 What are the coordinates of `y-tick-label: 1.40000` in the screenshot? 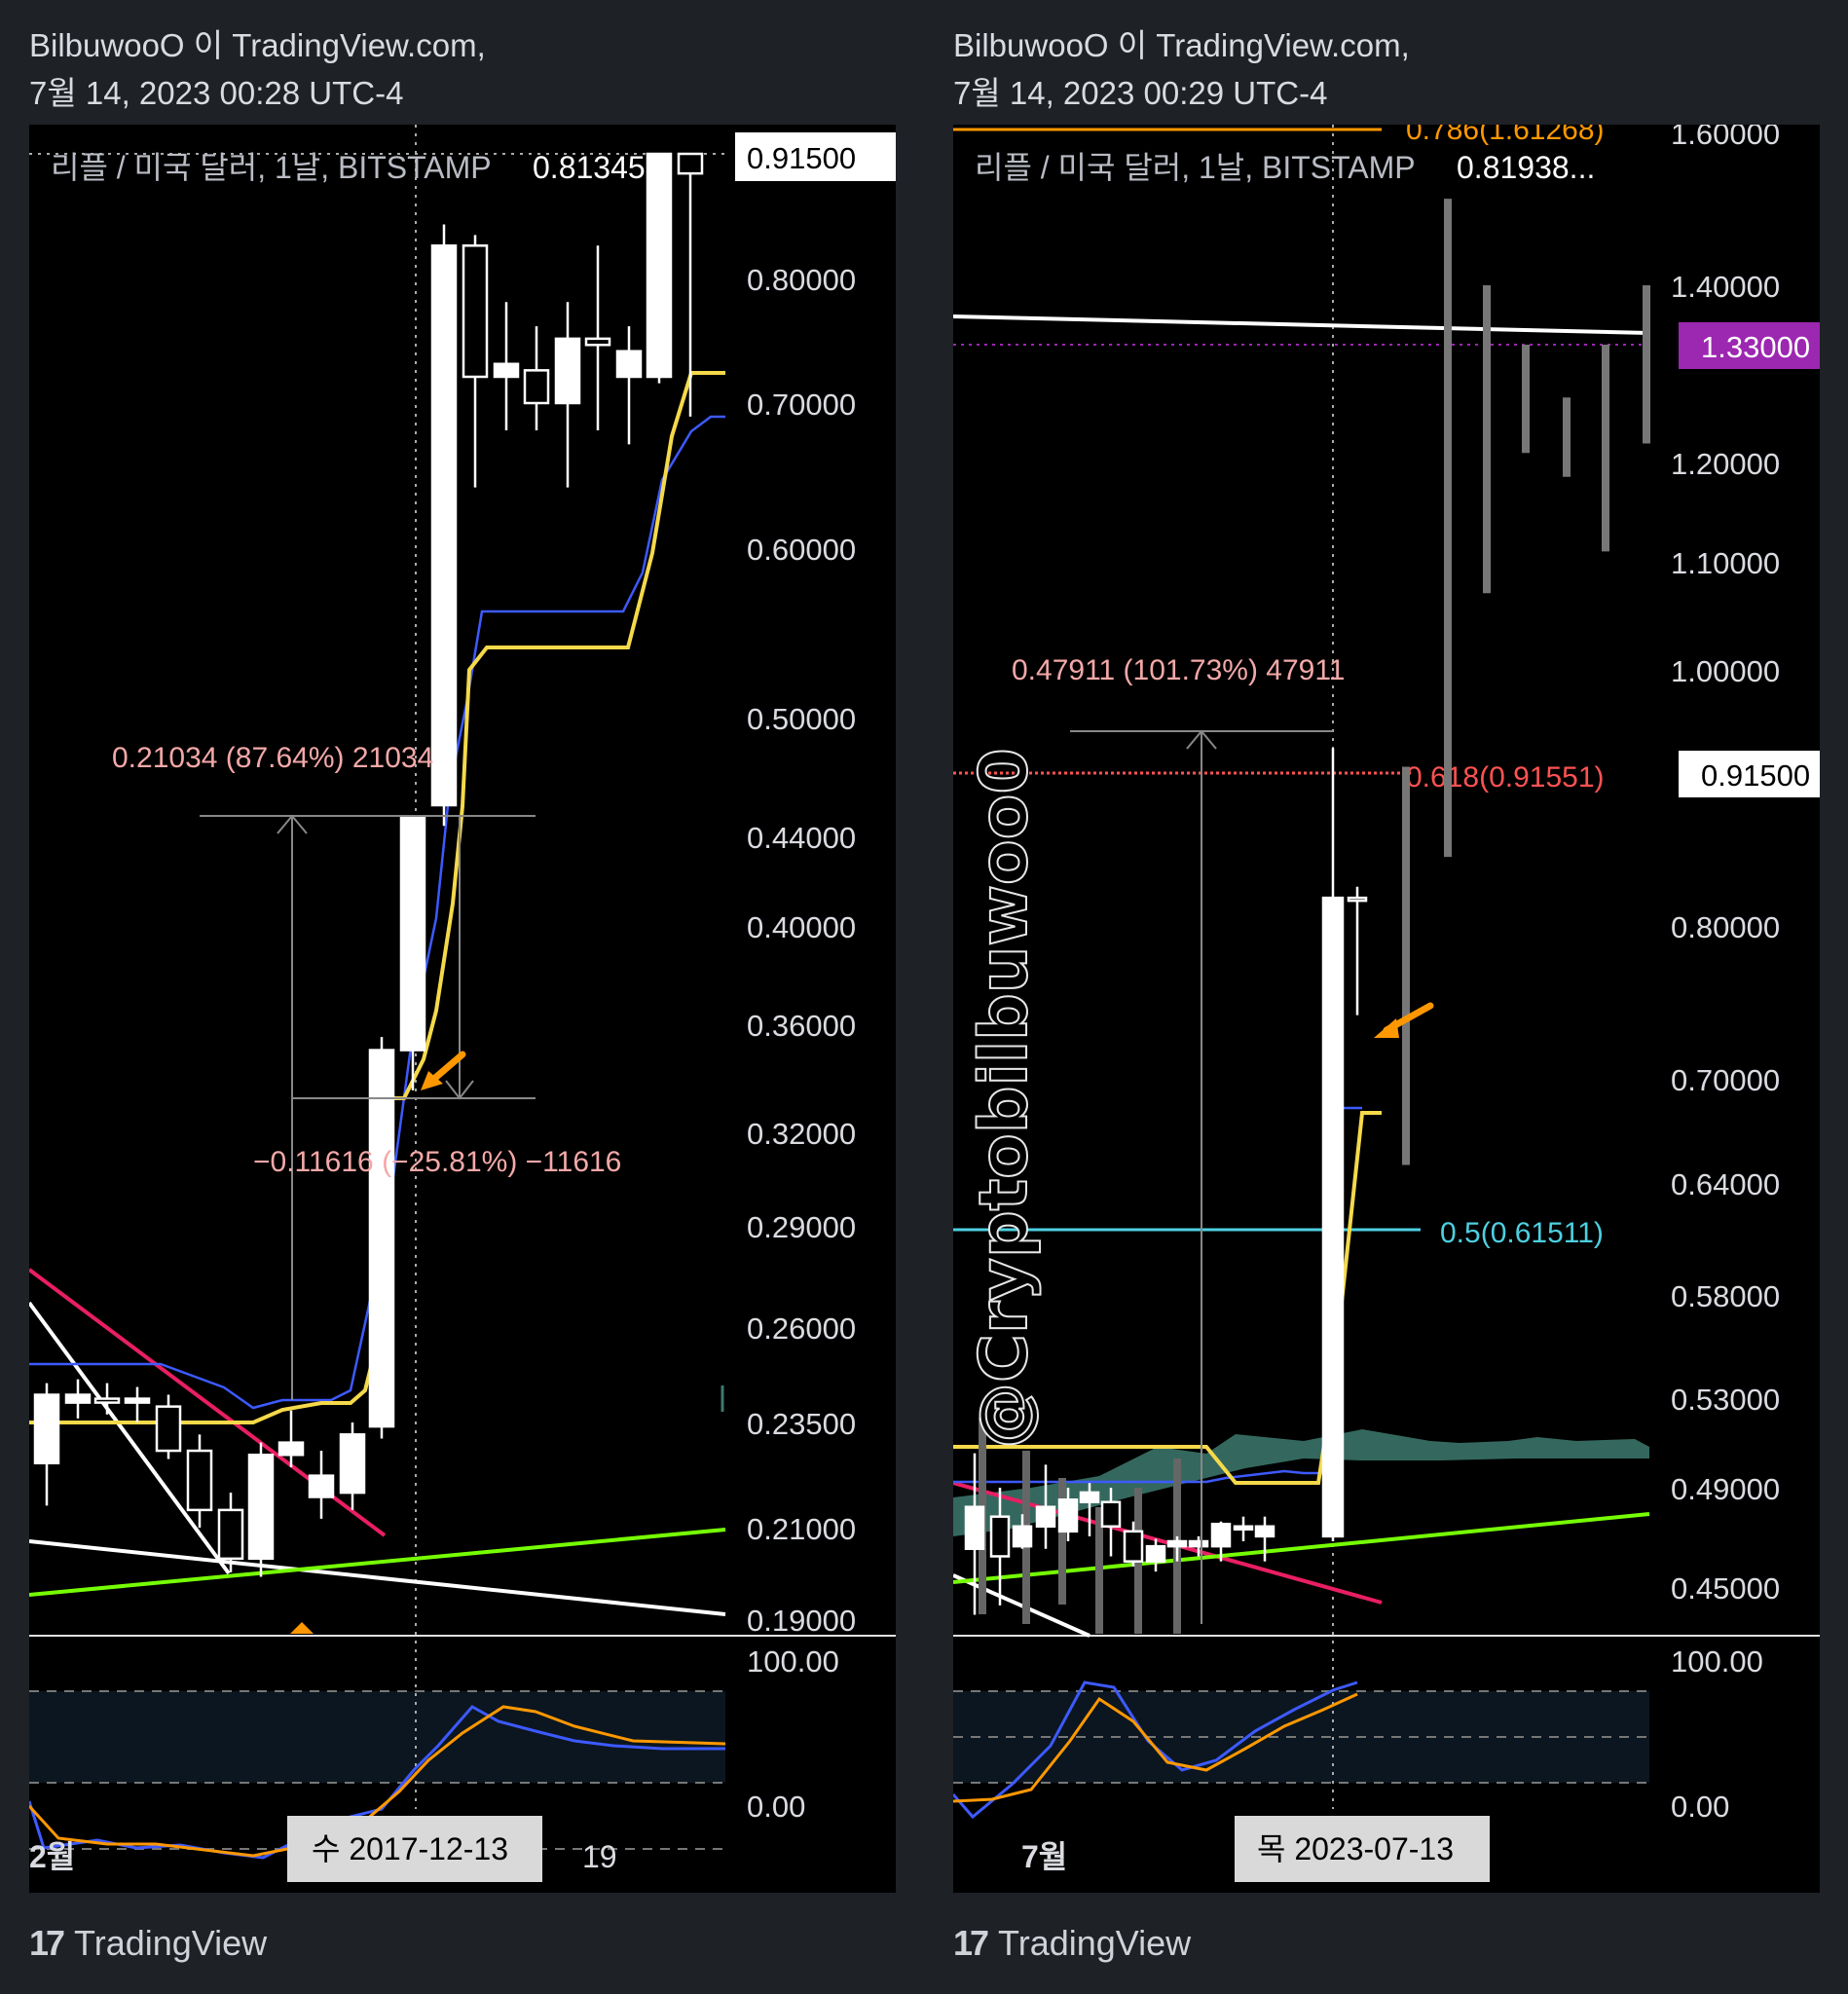 It's located at (1725, 287).